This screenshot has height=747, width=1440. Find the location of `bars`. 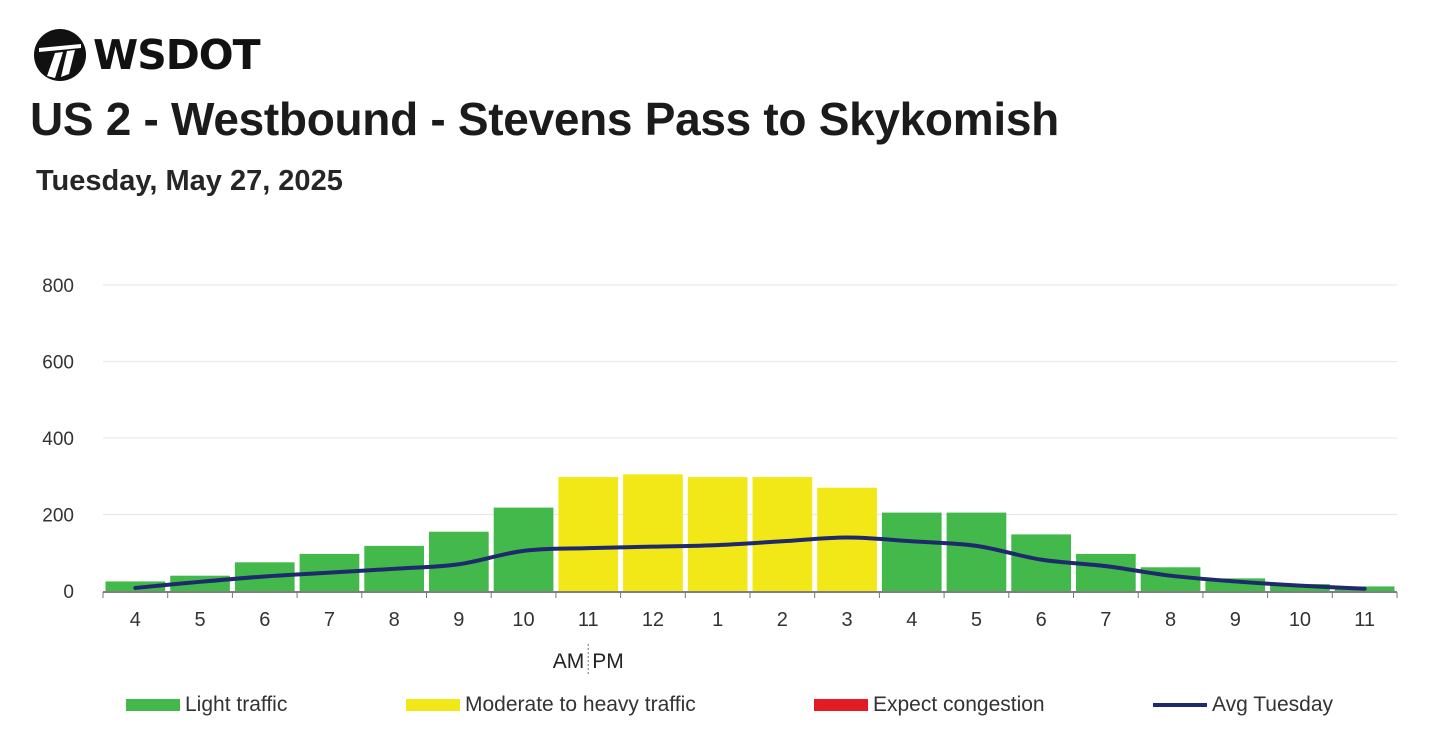

bars is located at coordinates (750, 532).